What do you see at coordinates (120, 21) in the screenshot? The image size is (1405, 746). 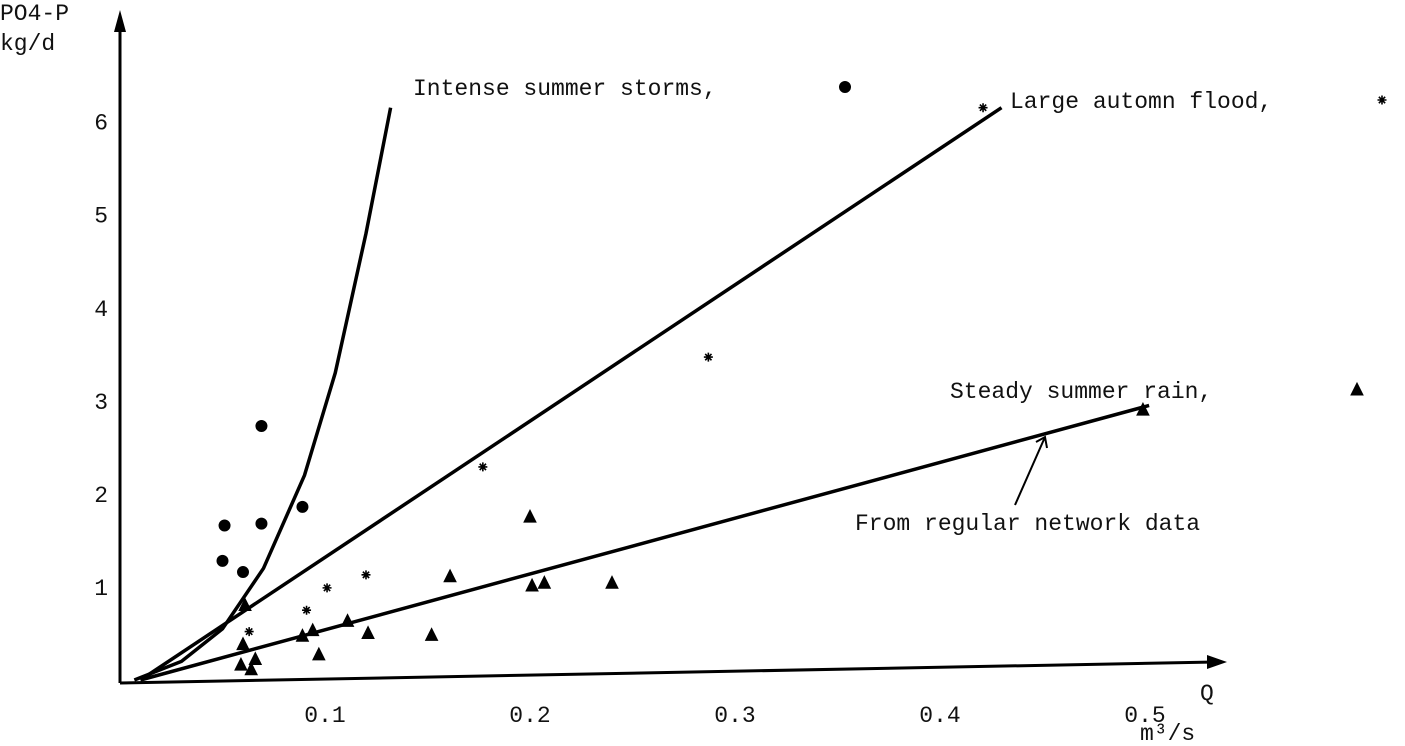 I see `y-axis-arrow` at bounding box center [120, 21].